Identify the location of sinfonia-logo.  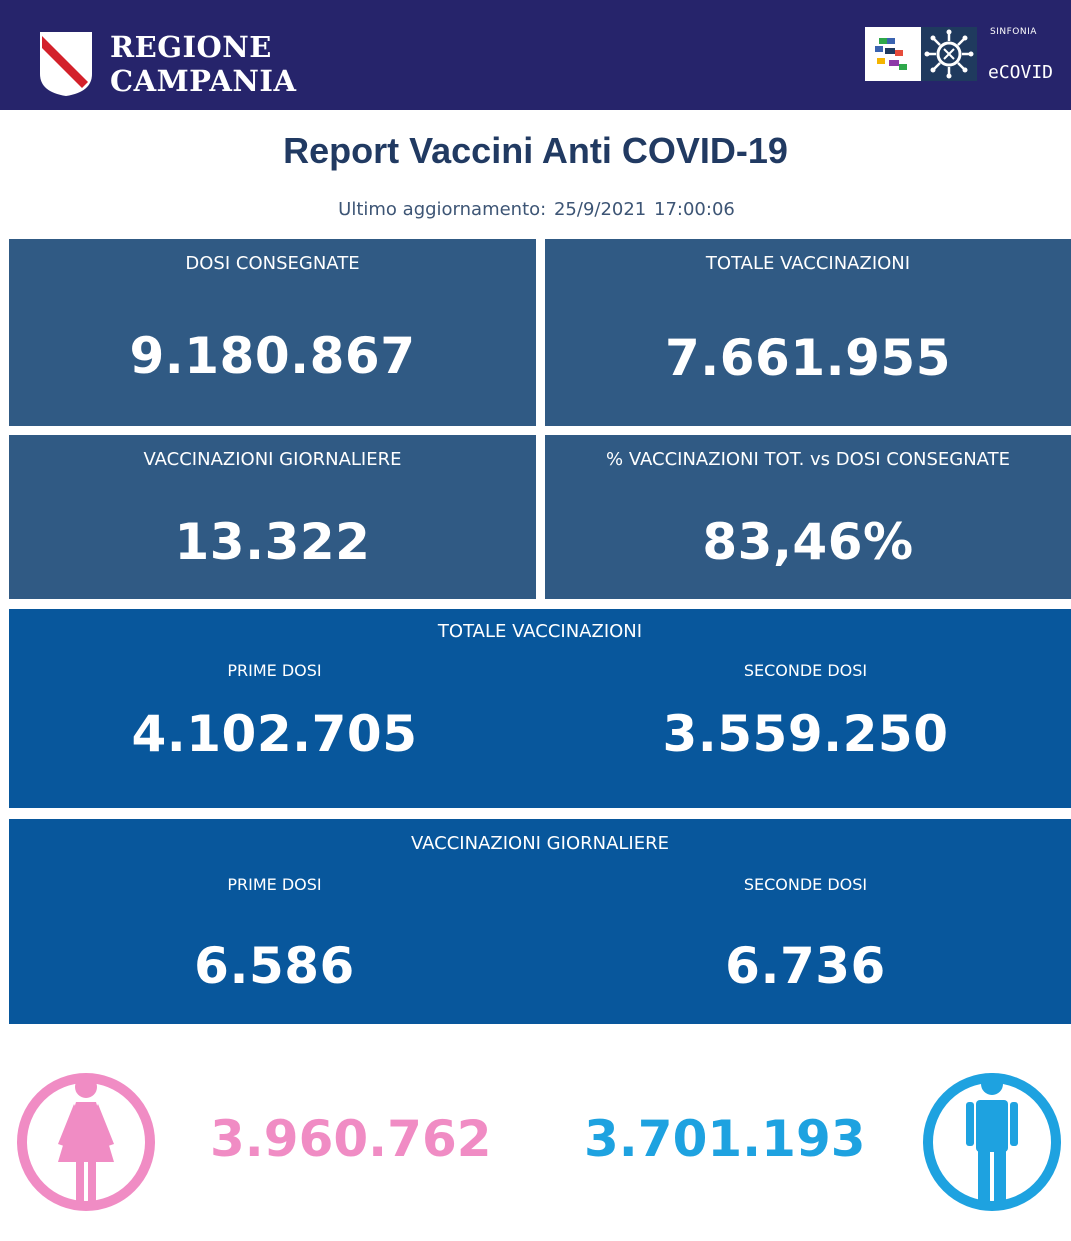
(921, 54).